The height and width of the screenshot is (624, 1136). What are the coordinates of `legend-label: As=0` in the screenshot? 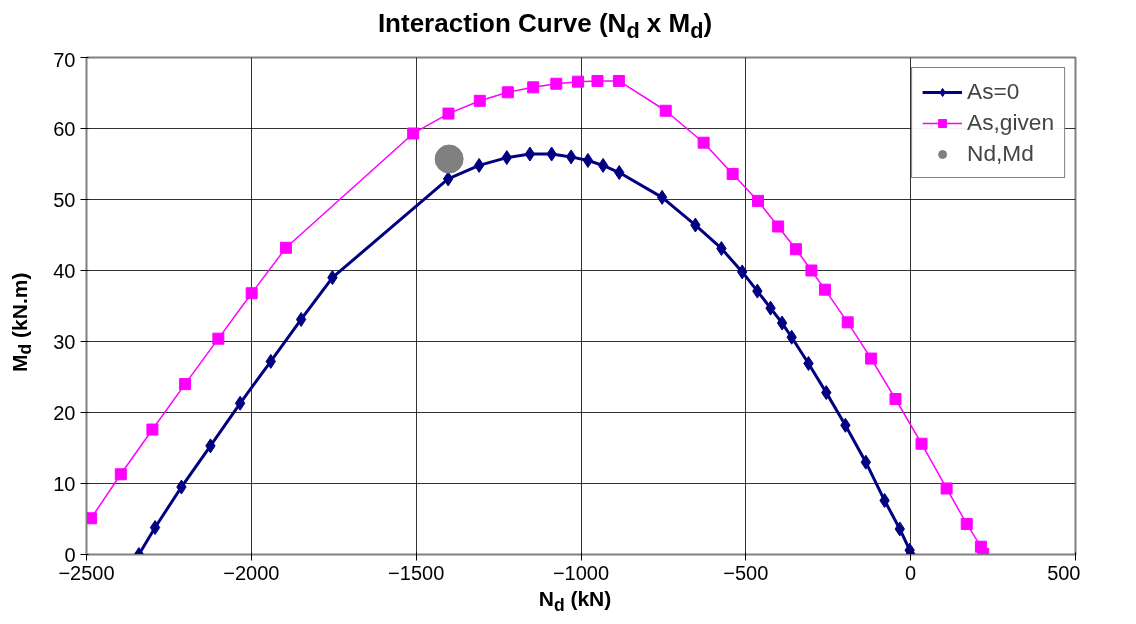 It's located at (993, 92).